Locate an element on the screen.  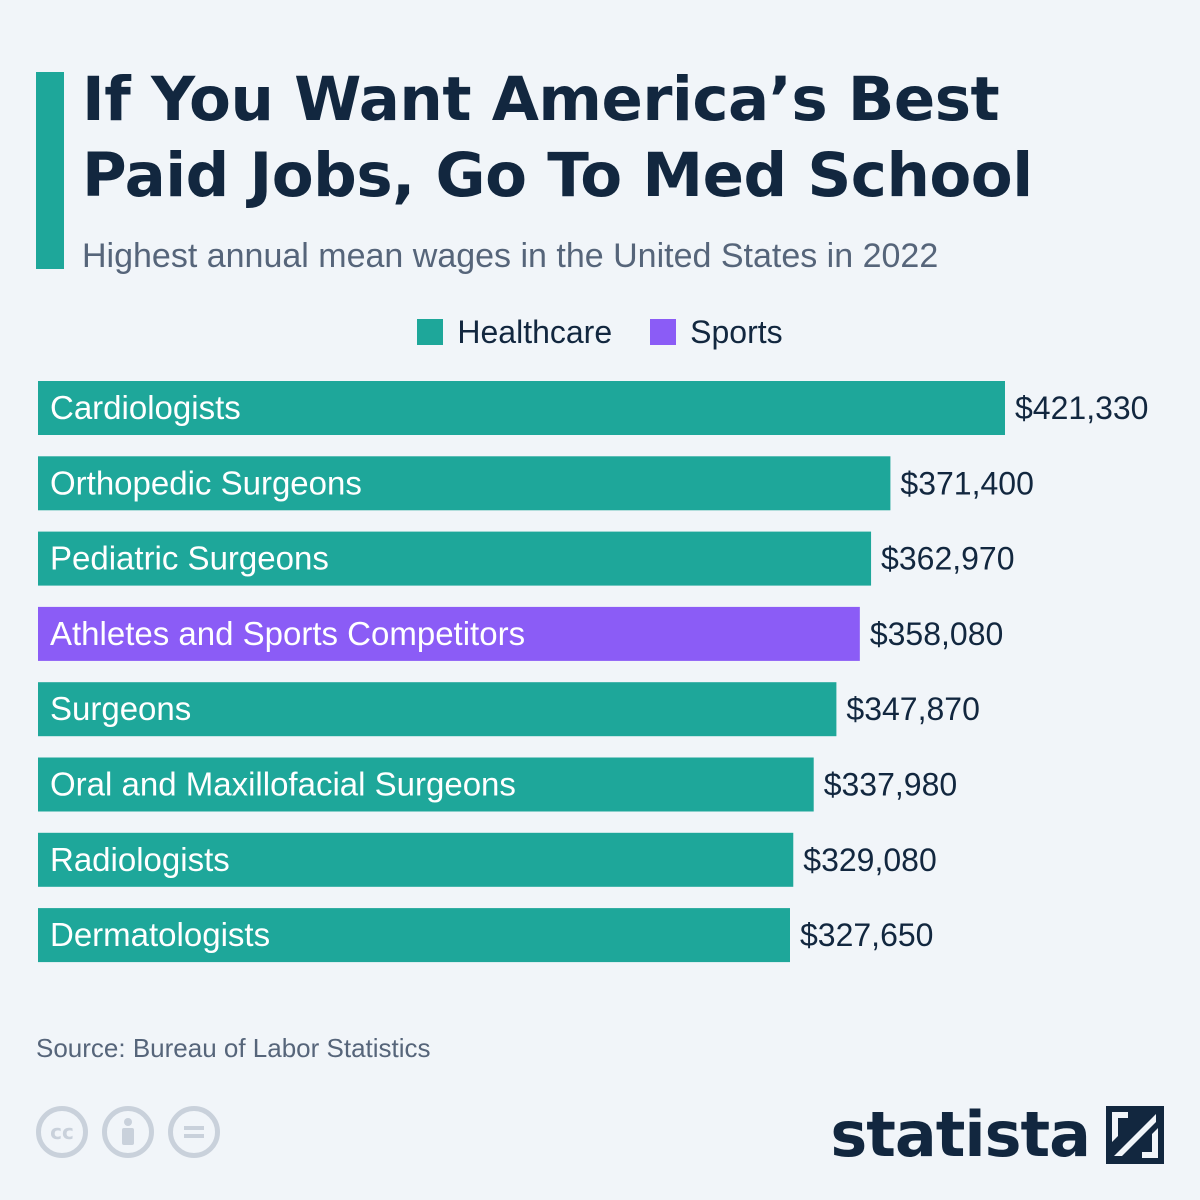
bar-value-label: $337,980 is located at coordinates (890, 785).